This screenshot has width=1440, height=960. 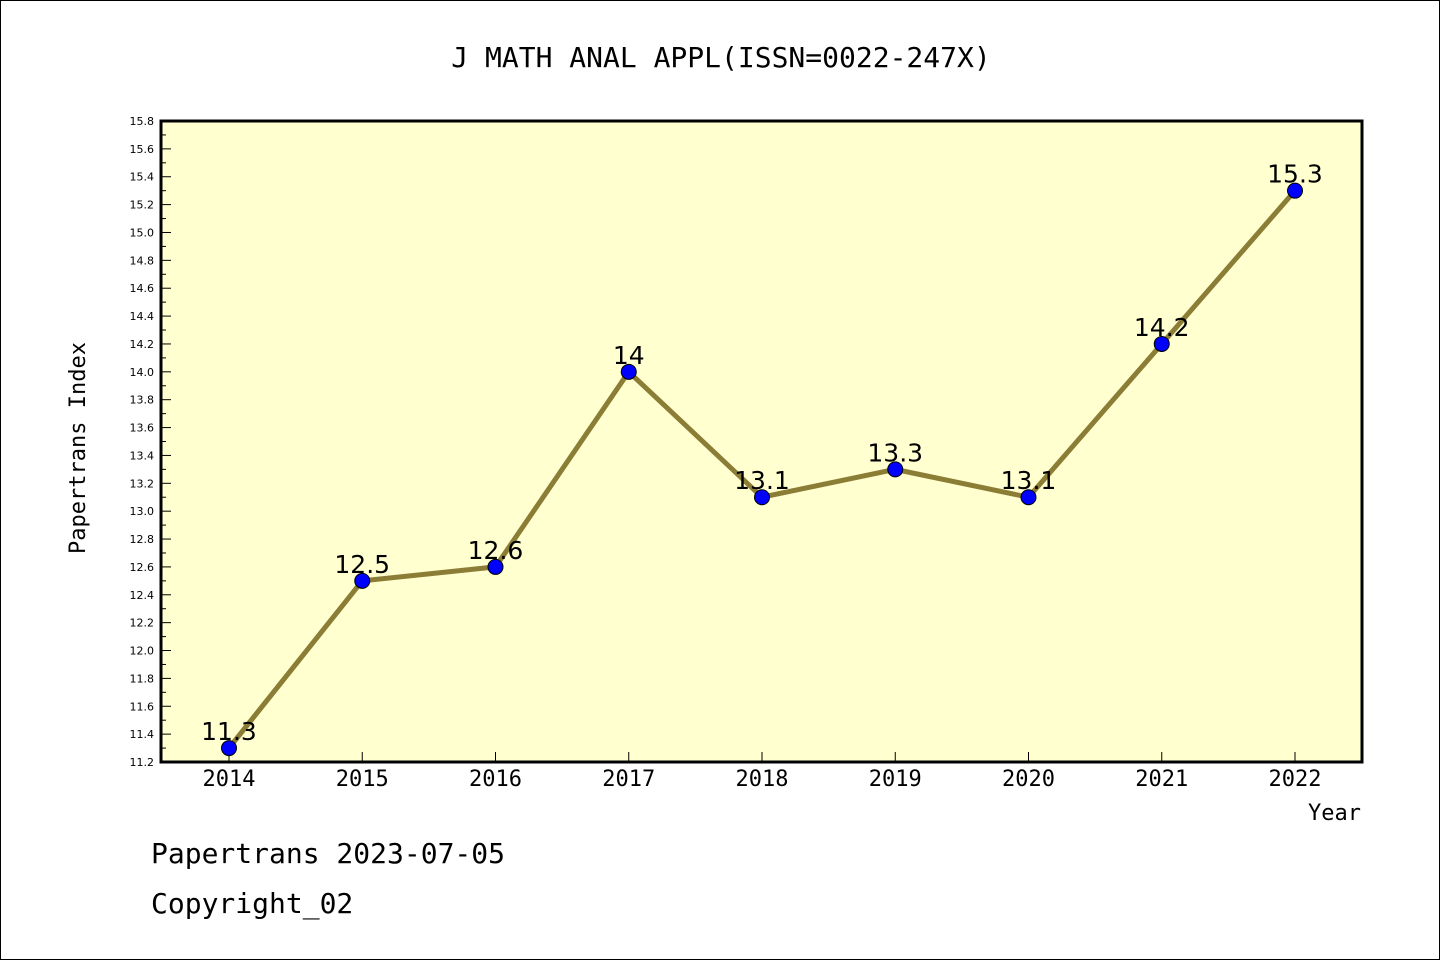 I want to click on y-tick-label: 12.8, so click(x=142, y=539).